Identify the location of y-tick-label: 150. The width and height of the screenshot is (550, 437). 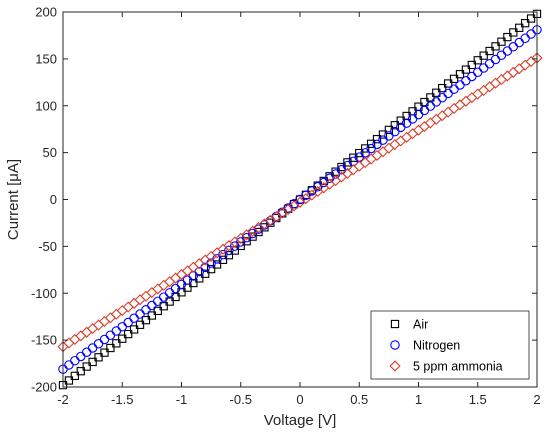
(46, 58).